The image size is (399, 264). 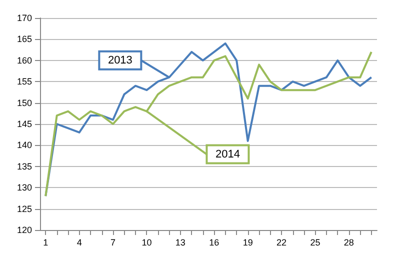 I want to click on y-tick-label: 135, so click(x=24, y=166).